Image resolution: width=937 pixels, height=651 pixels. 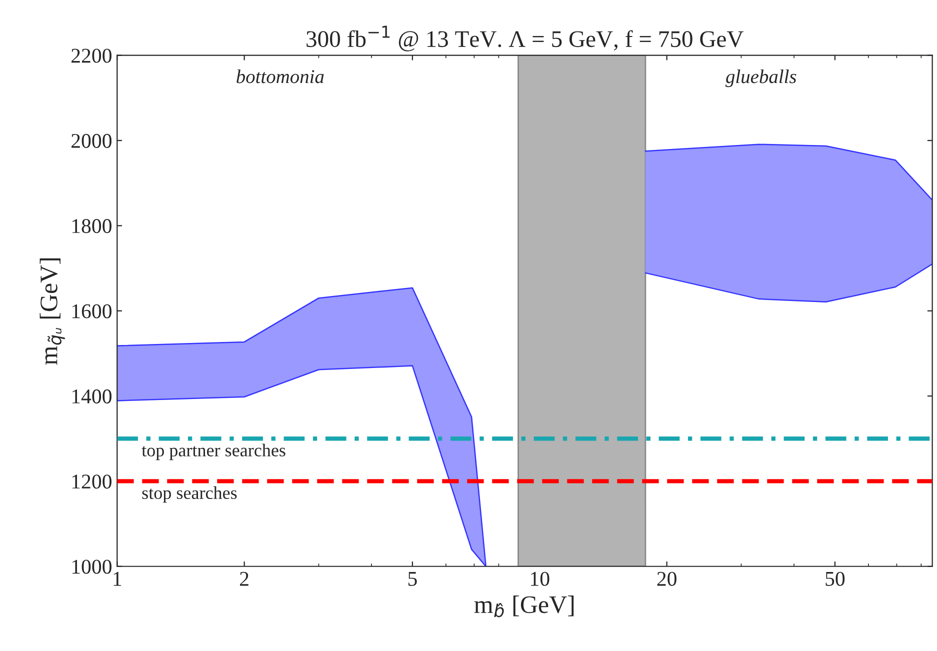 What do you see at coordinates (189, 494) in the screenshot?
I see `ref-line-label: stop searches` at bounding box center [189, 494].